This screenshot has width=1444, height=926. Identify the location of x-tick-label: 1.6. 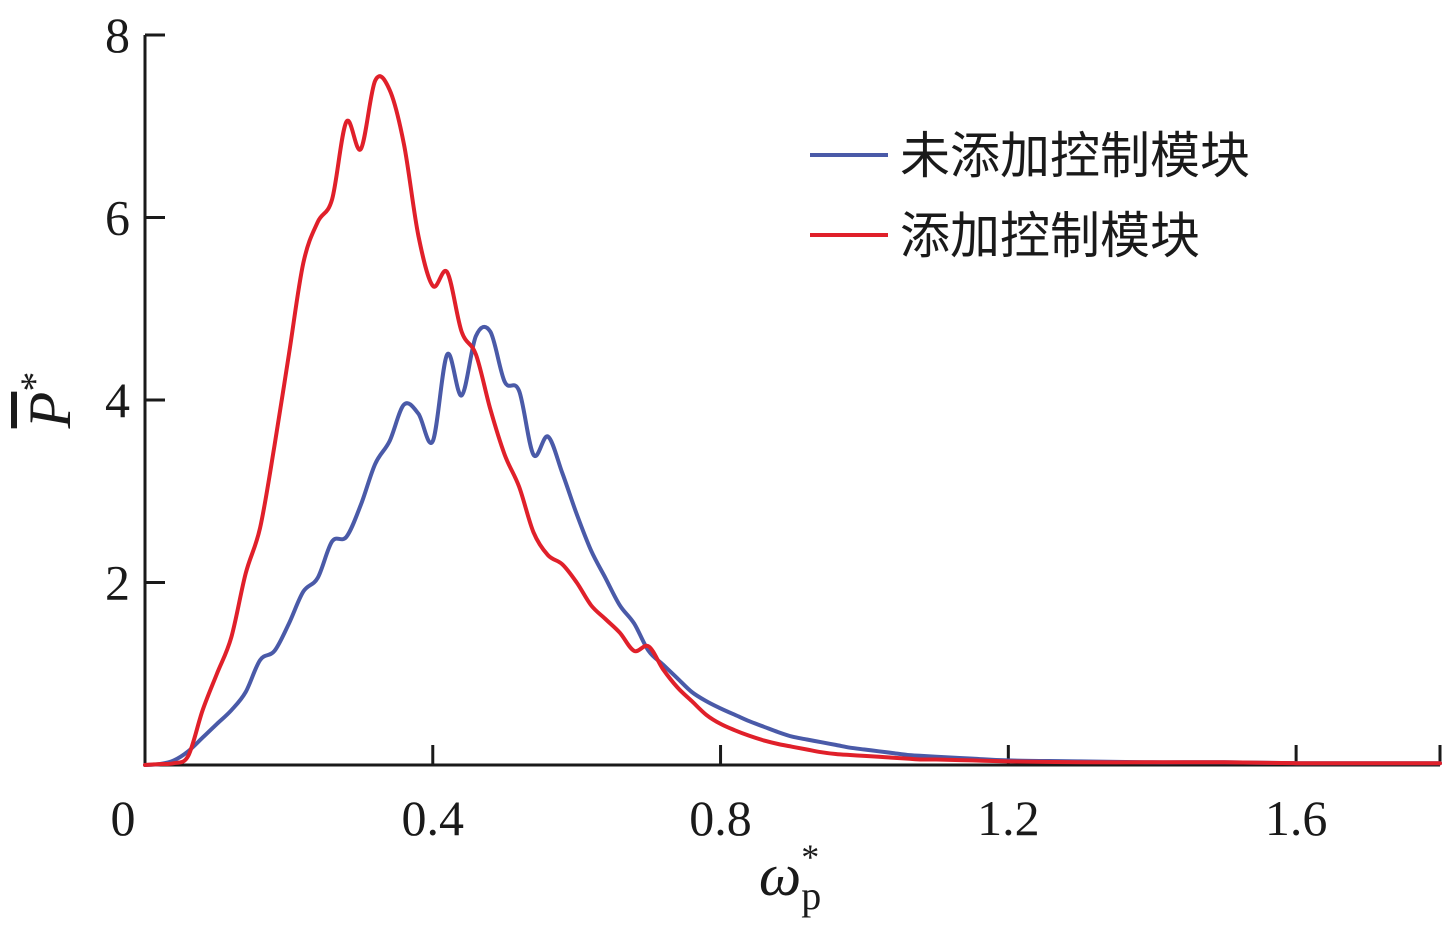
(1296, 818).